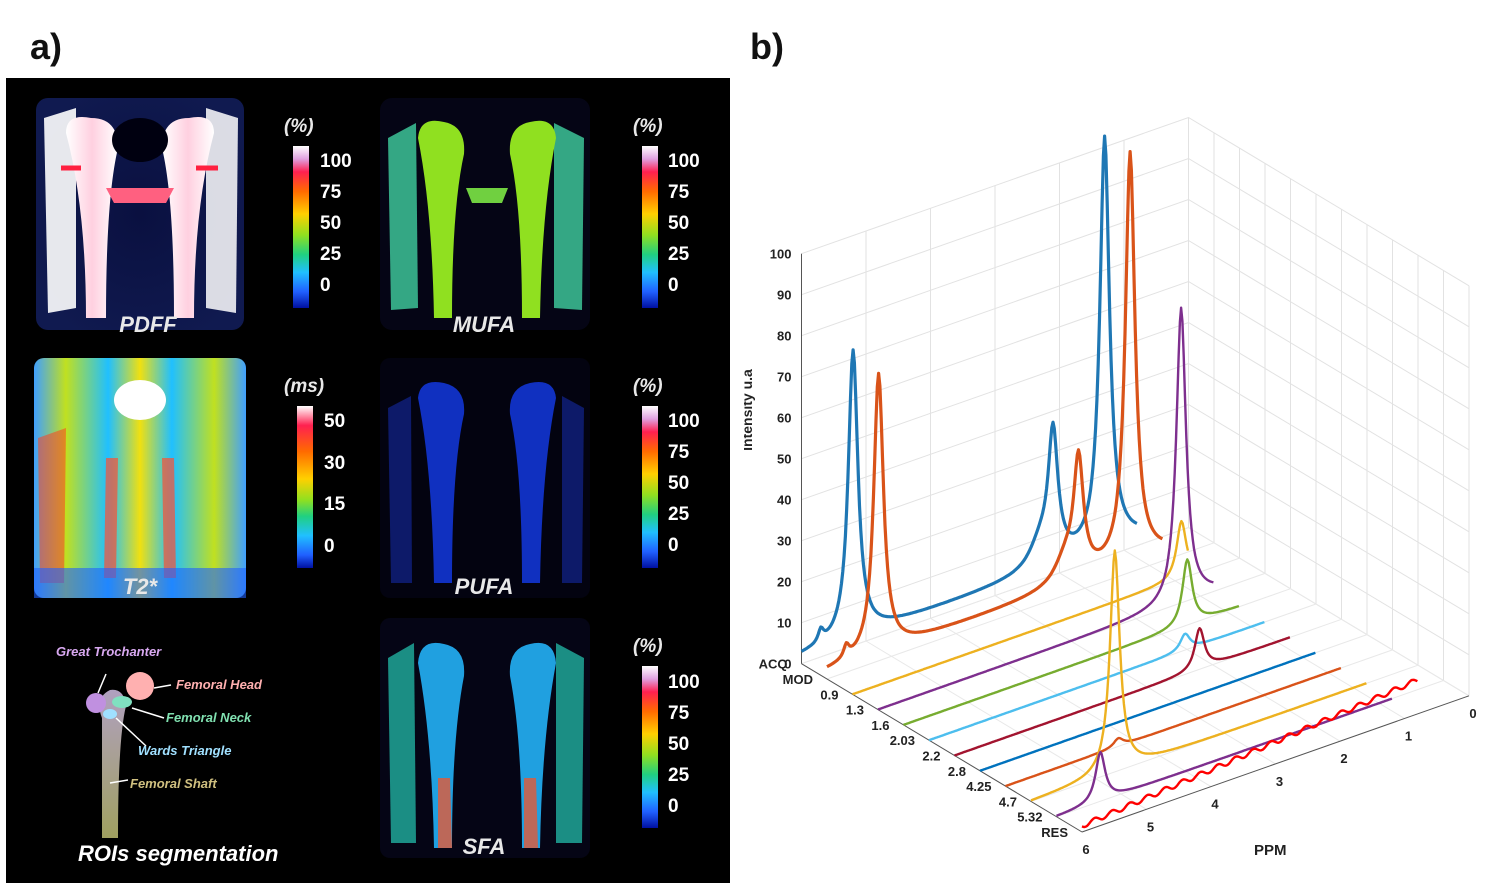 The width and height of the screenshot is (1504, 891). What do you see at coordinates (648, 126) in the screenshot?
I see `mufa-unit: (%)` at bounding box center [648, 126].